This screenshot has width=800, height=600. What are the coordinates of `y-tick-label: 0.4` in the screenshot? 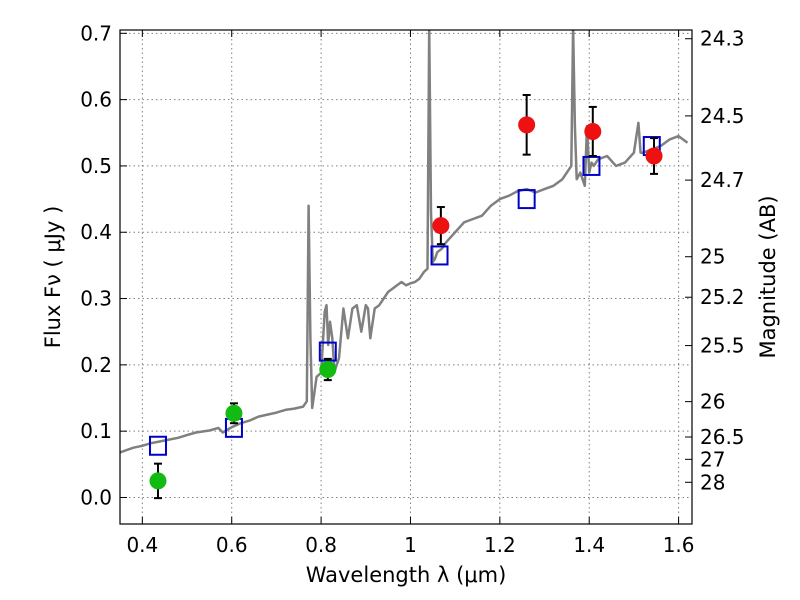 It's located at (96, 232).